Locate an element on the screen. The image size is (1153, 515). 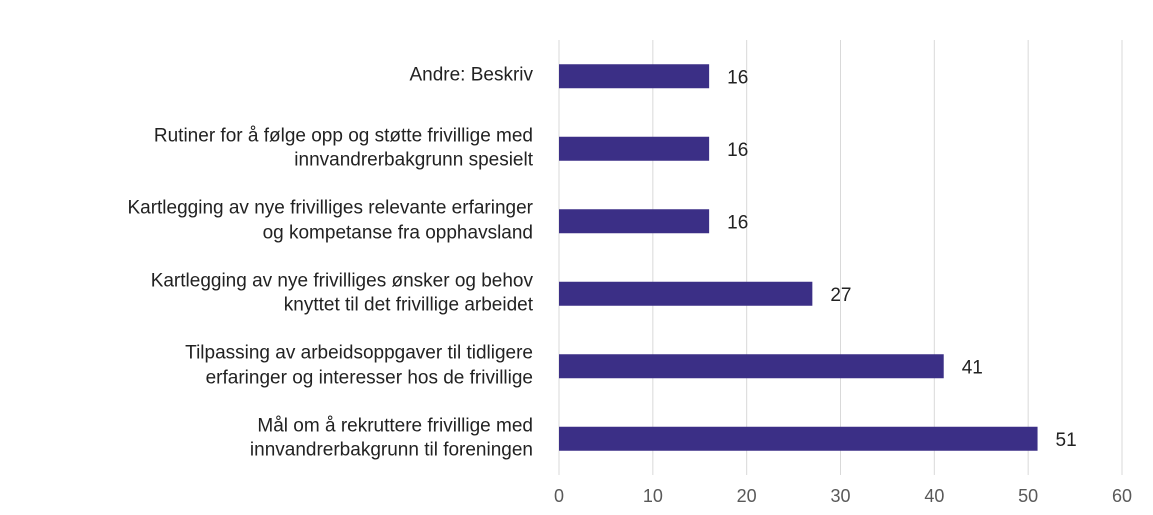
x-tick-label: 60 is located at coordinates (1122, 496).